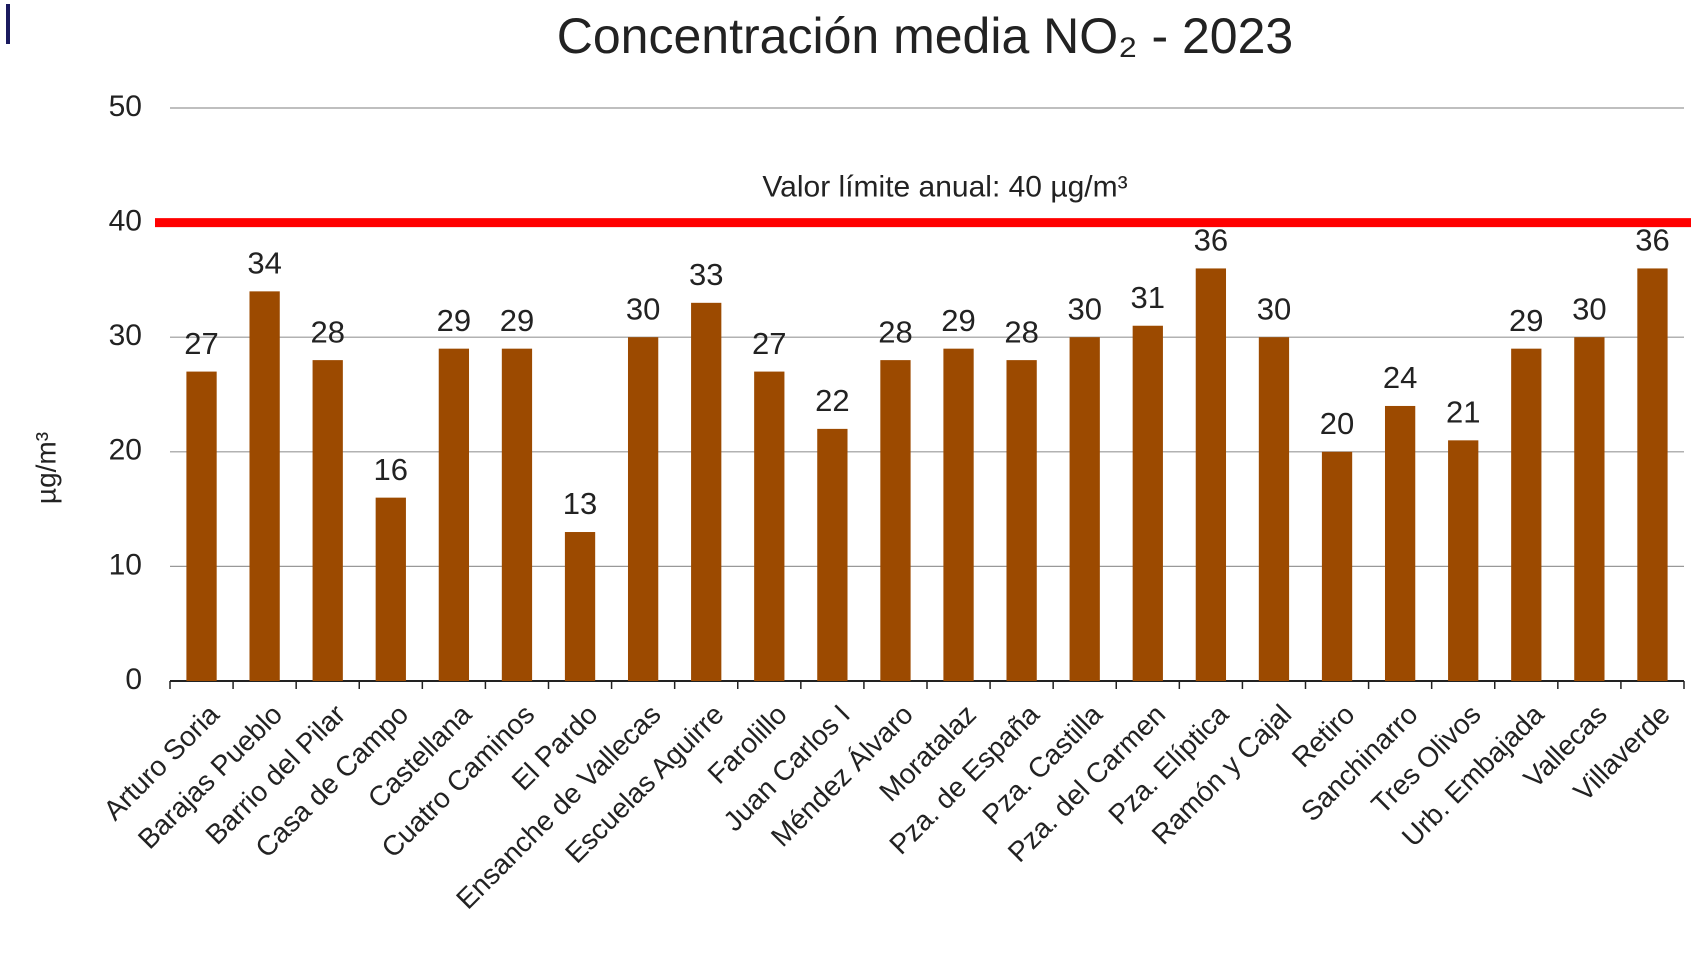 This screenshot has width=1691, height=969. Describe the element at coordinates (125, 564) in the screenshot. I see `y-tick-label: 10` at that location.